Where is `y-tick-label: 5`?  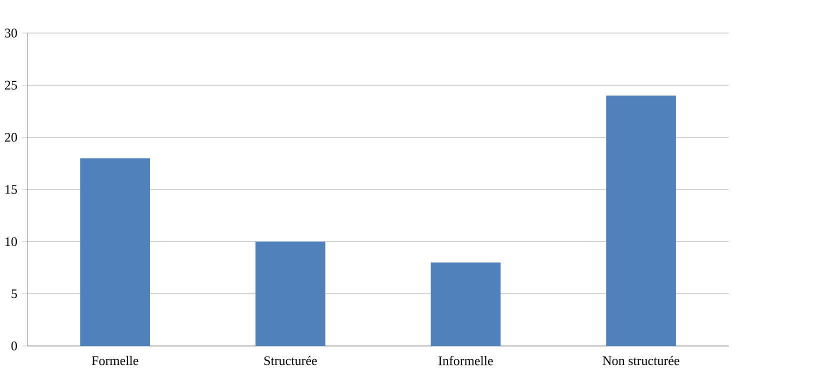
y-tick-label: 5 is located at coordinates (14, 294).